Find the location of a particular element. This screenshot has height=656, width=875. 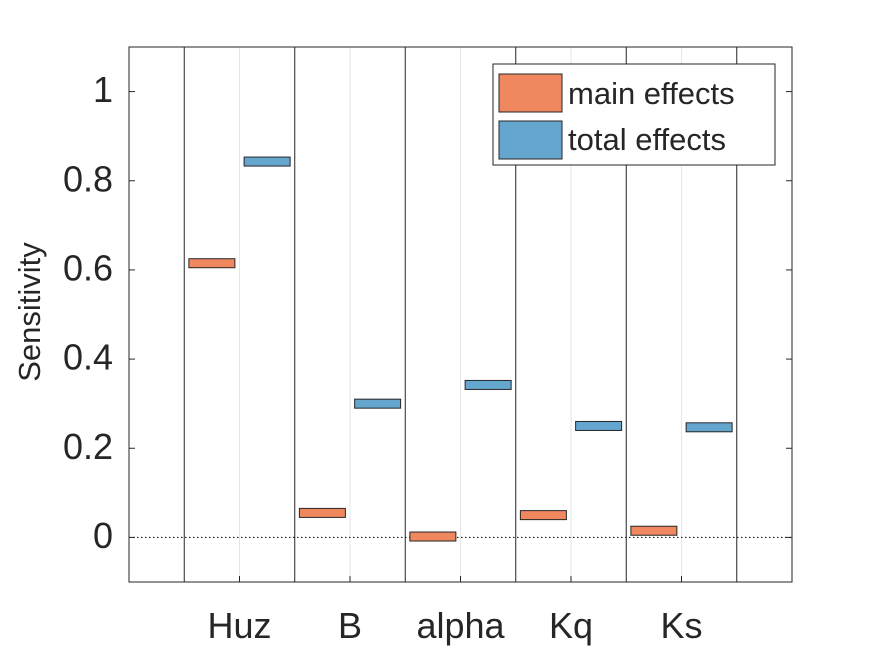

bar-main-effects-Huz is located at coordinates (212, 263).